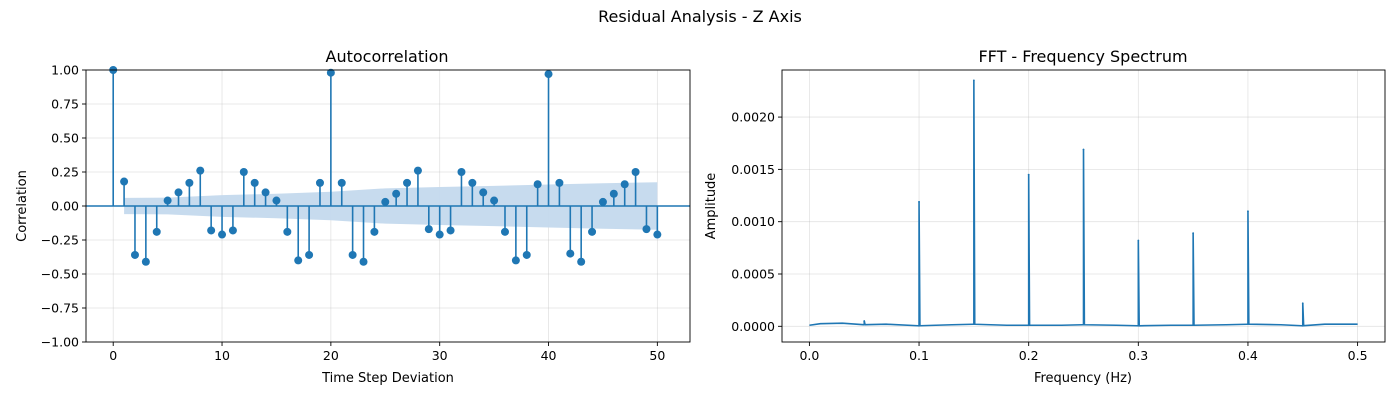  I want to click on y-tick-label: 1.00, so click(65, 70).